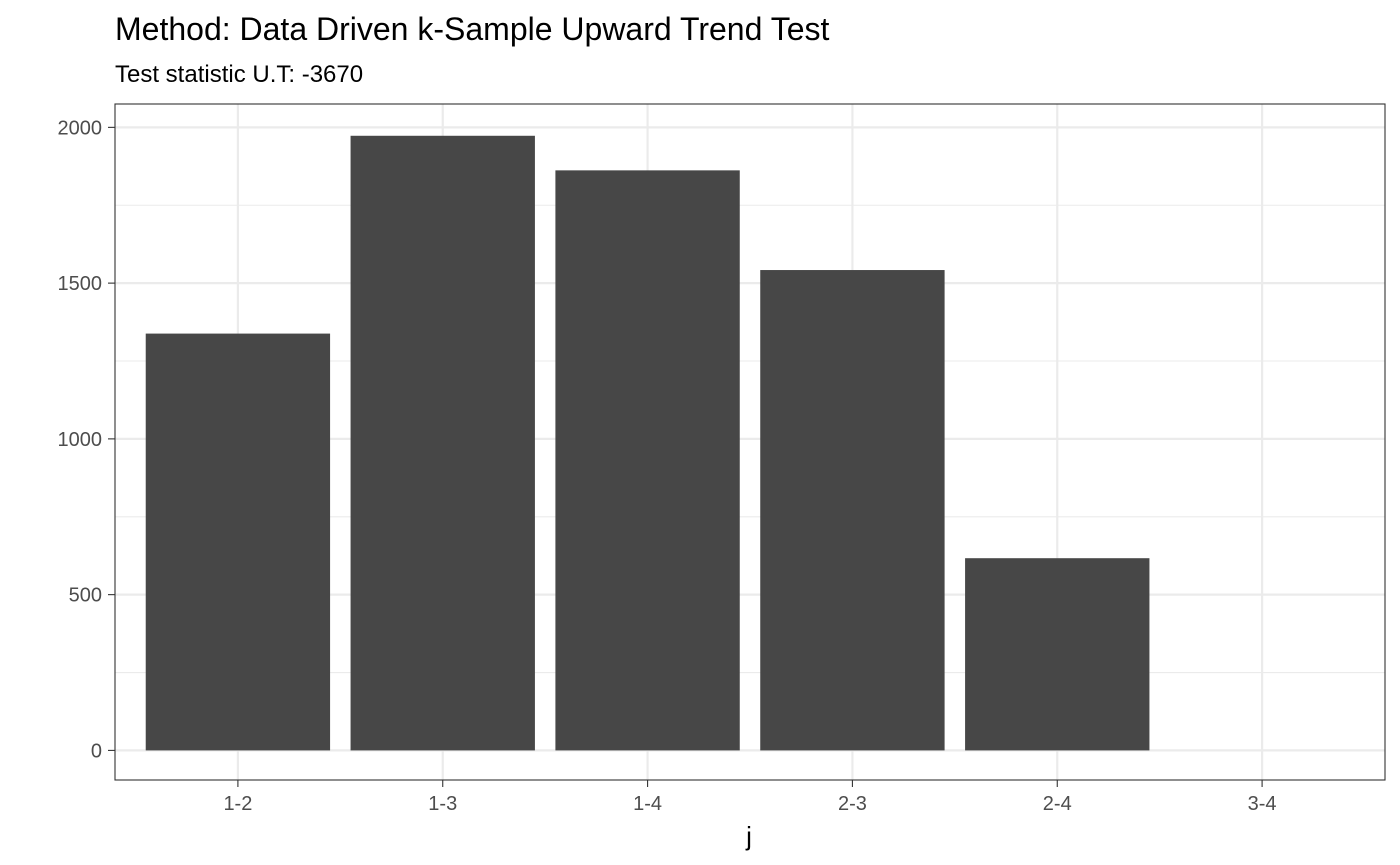 The height and width of the screenshot is (865, 1400). Describe the element at coordinates (237, 804) in the screenshot. I see `x-tick-label: 1-2` at that location.